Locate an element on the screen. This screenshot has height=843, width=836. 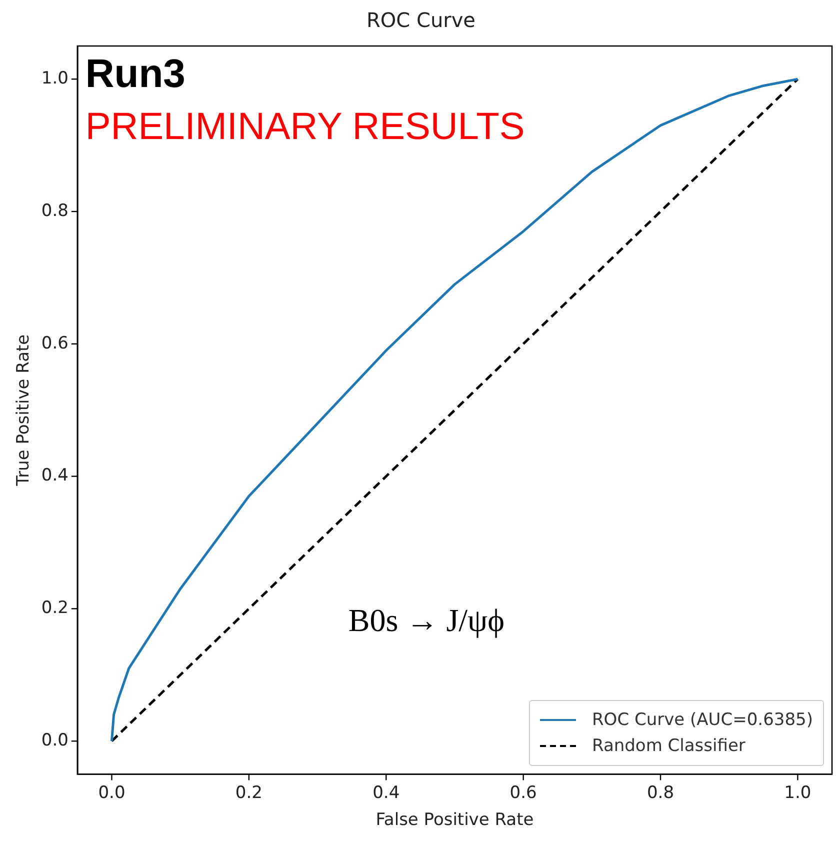
y-axis-title: True Positive Rate is located at coordinates (24, 410).